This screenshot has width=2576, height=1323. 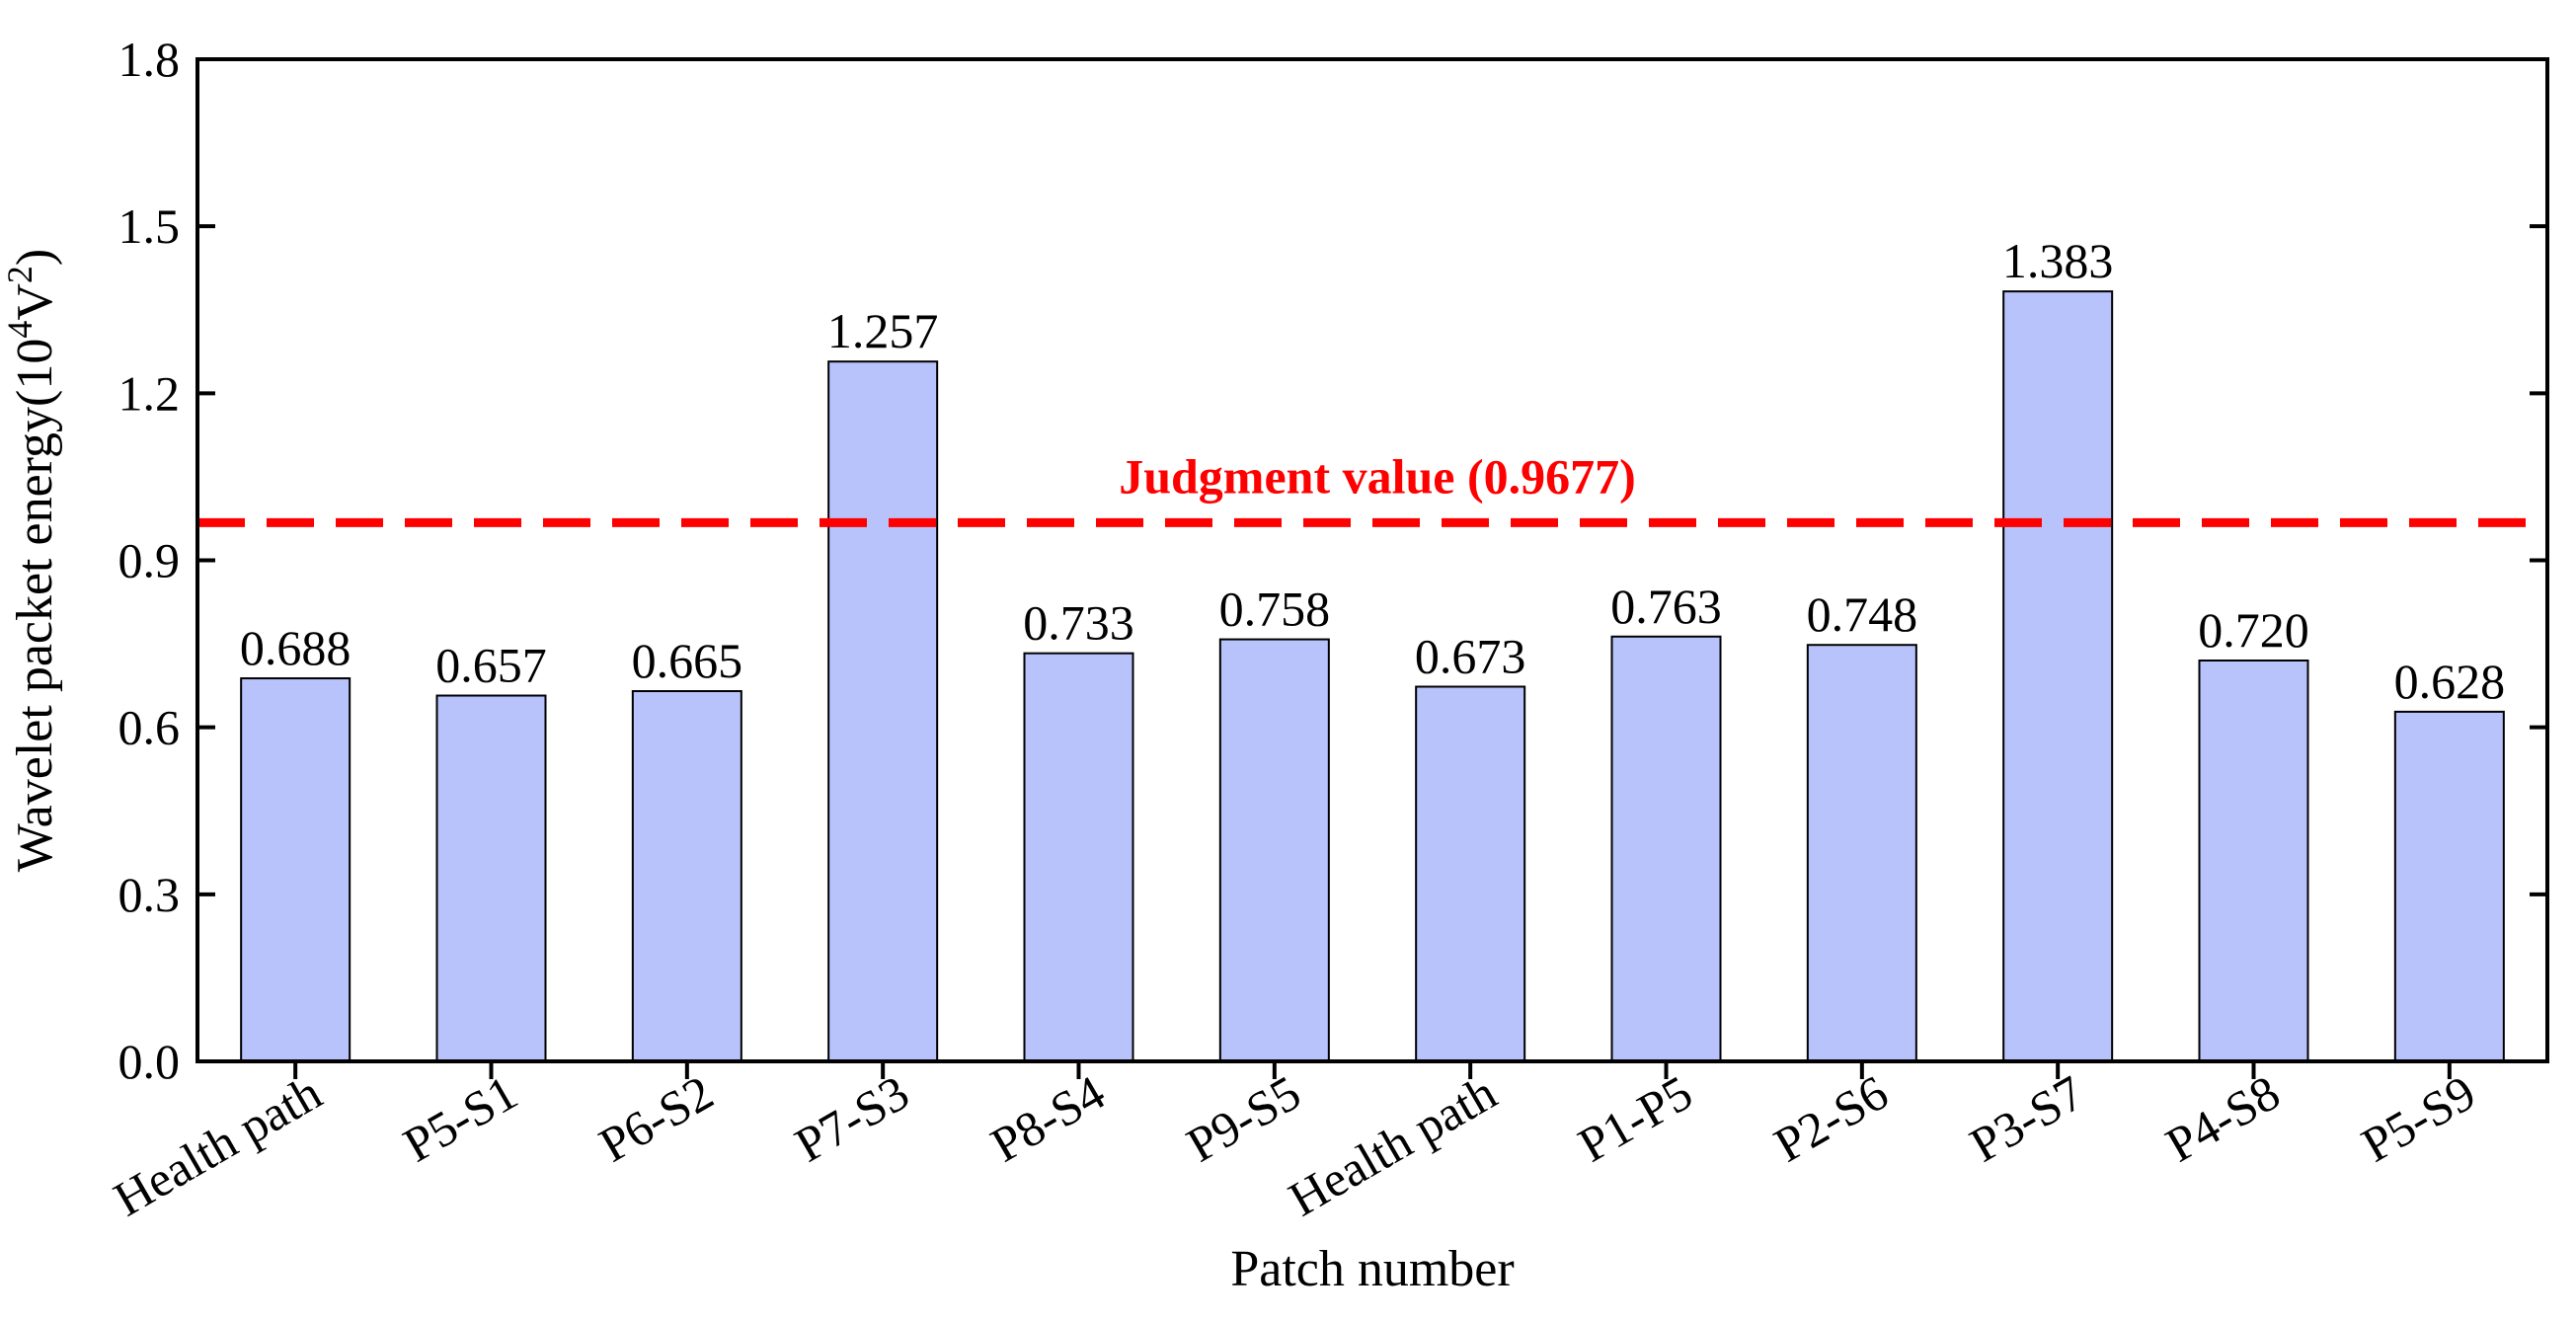 I want to click on bar-value-label-3: 0.665, so click(x=687, y=660).